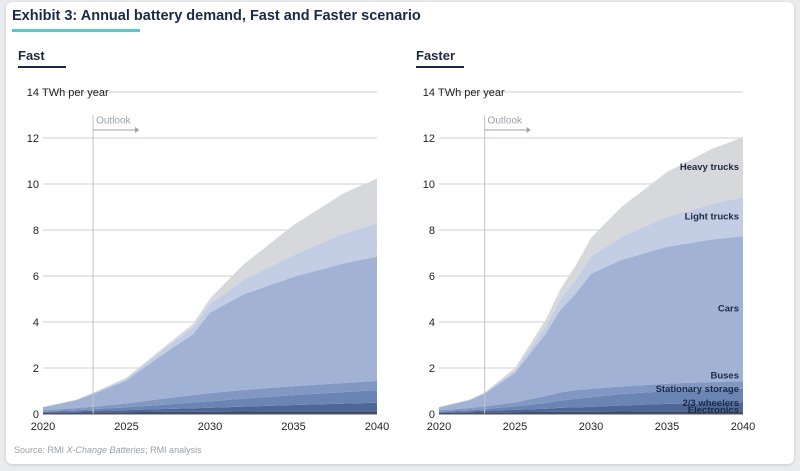 The width and height of the screenshot is (800, 471). I want to click on series-label-light-trucks: Light trucks, so click(712, 217).